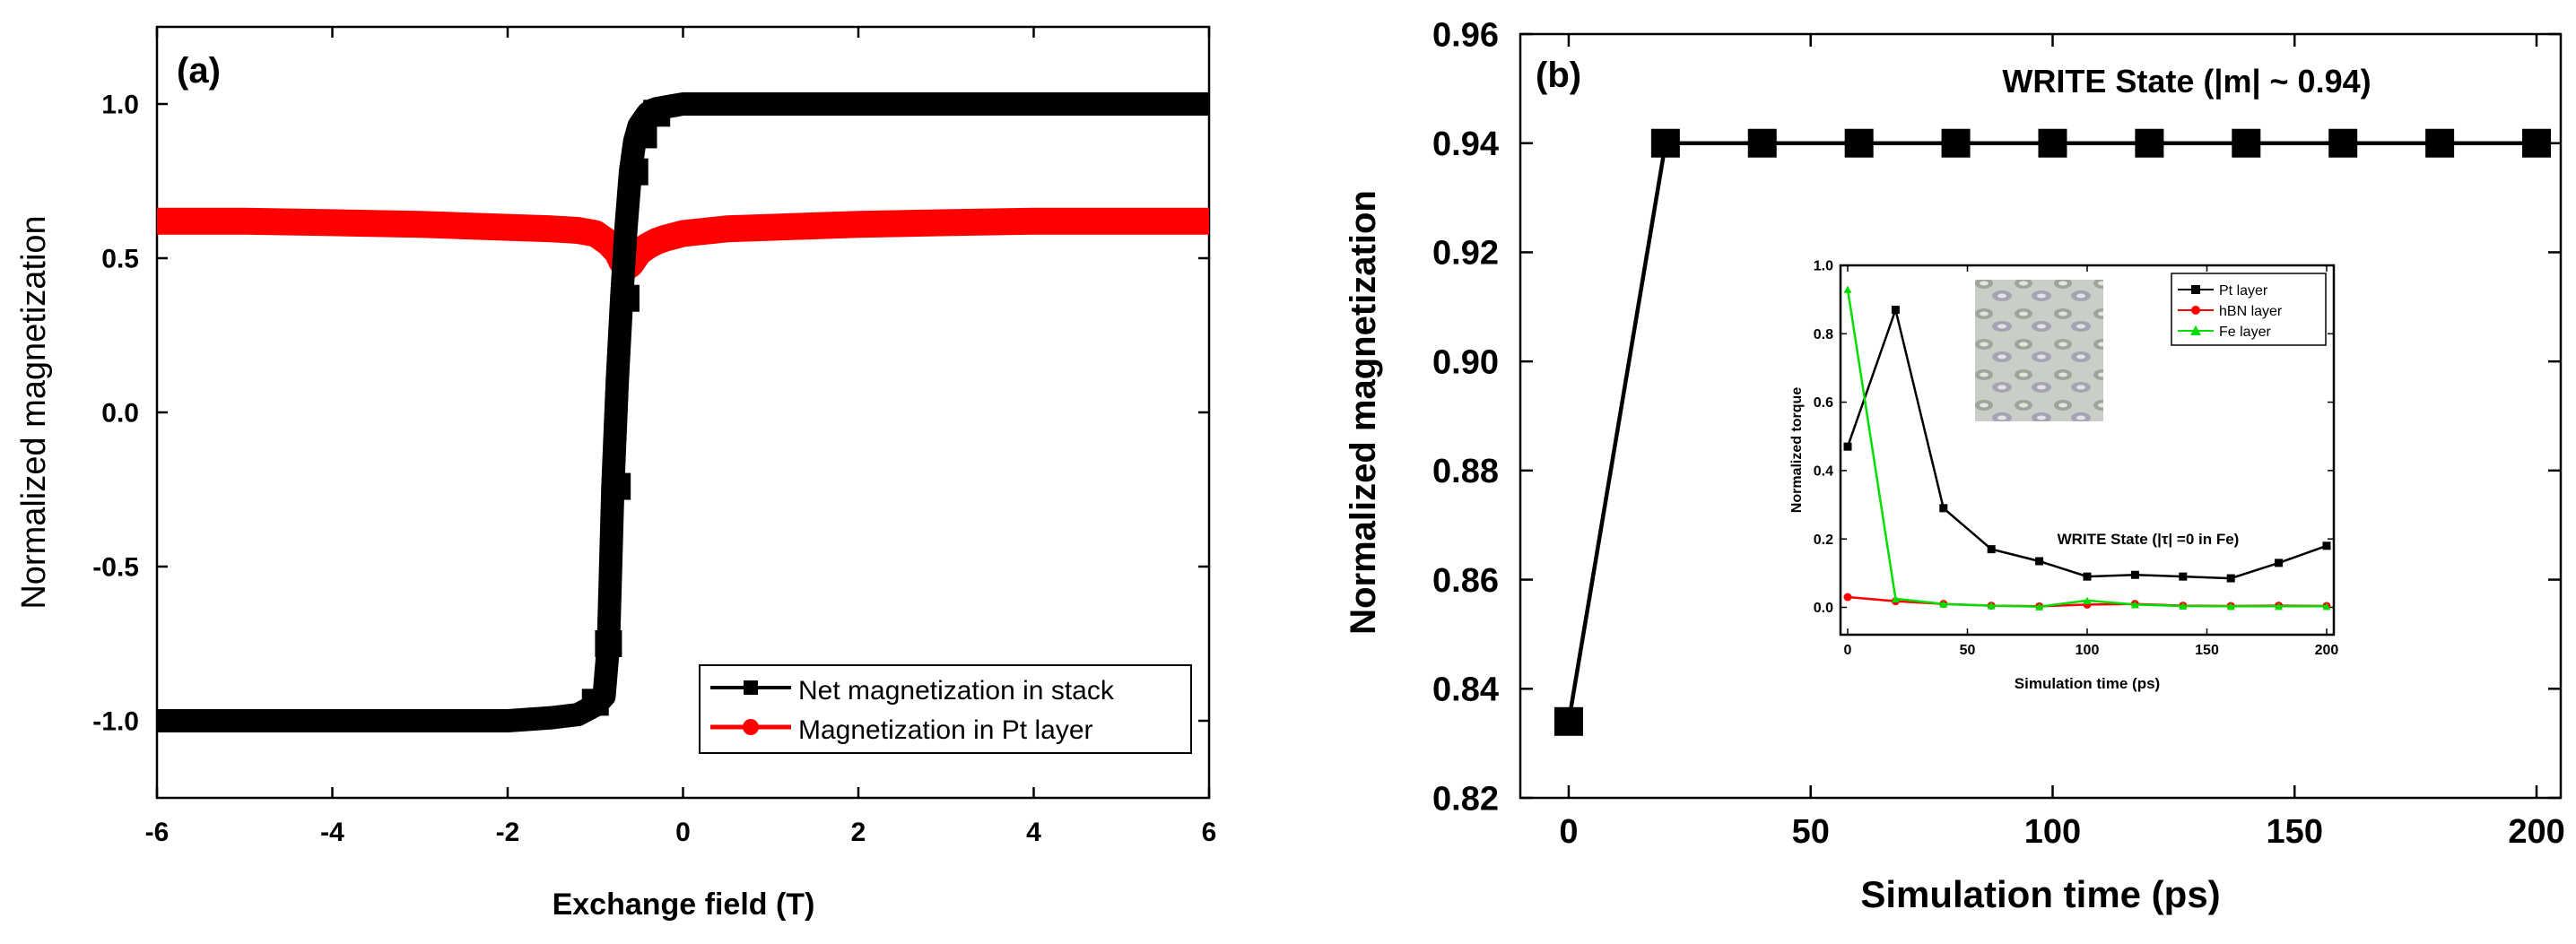  What do you see at coordinates (2039, 350) in the screenshot?
I see `inset-domain-image` at bounding box center [2039, 350].